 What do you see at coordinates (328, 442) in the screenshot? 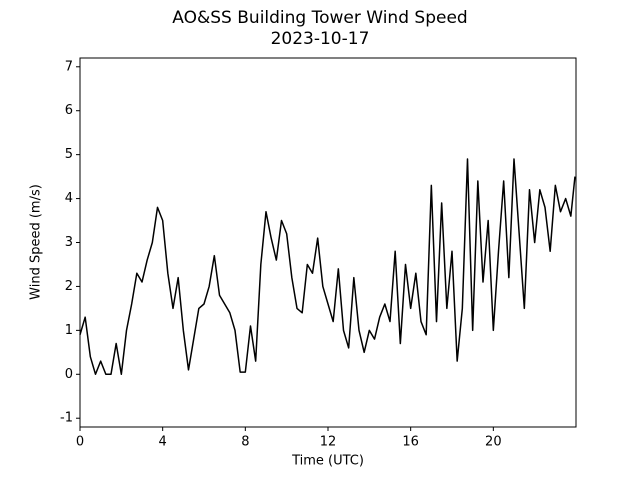
I see `x-tick-label: 12` at bounding box center [328, 442].